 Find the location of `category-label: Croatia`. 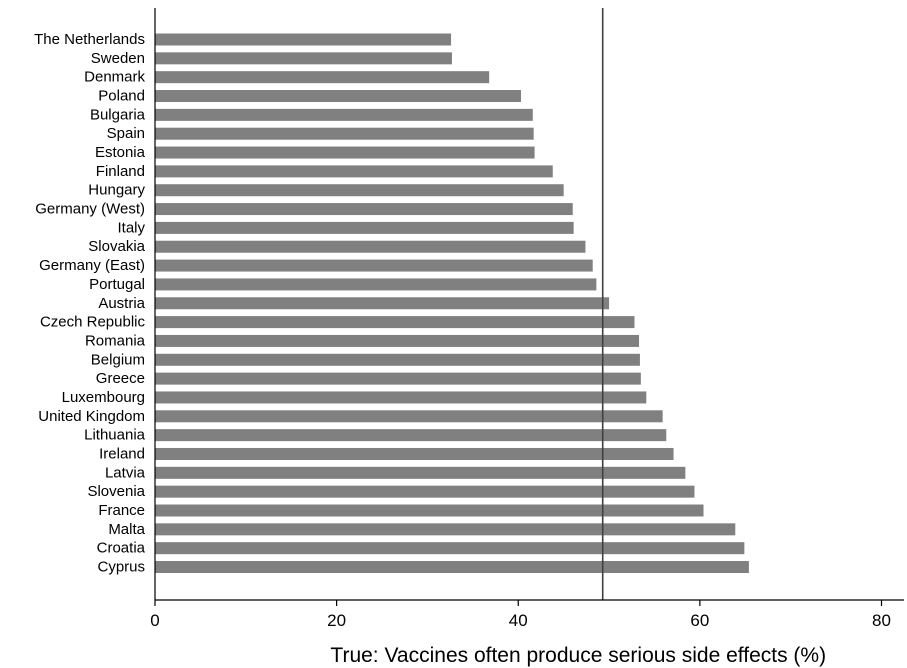

category-label: Croatia is located at coordinates (121, 548).